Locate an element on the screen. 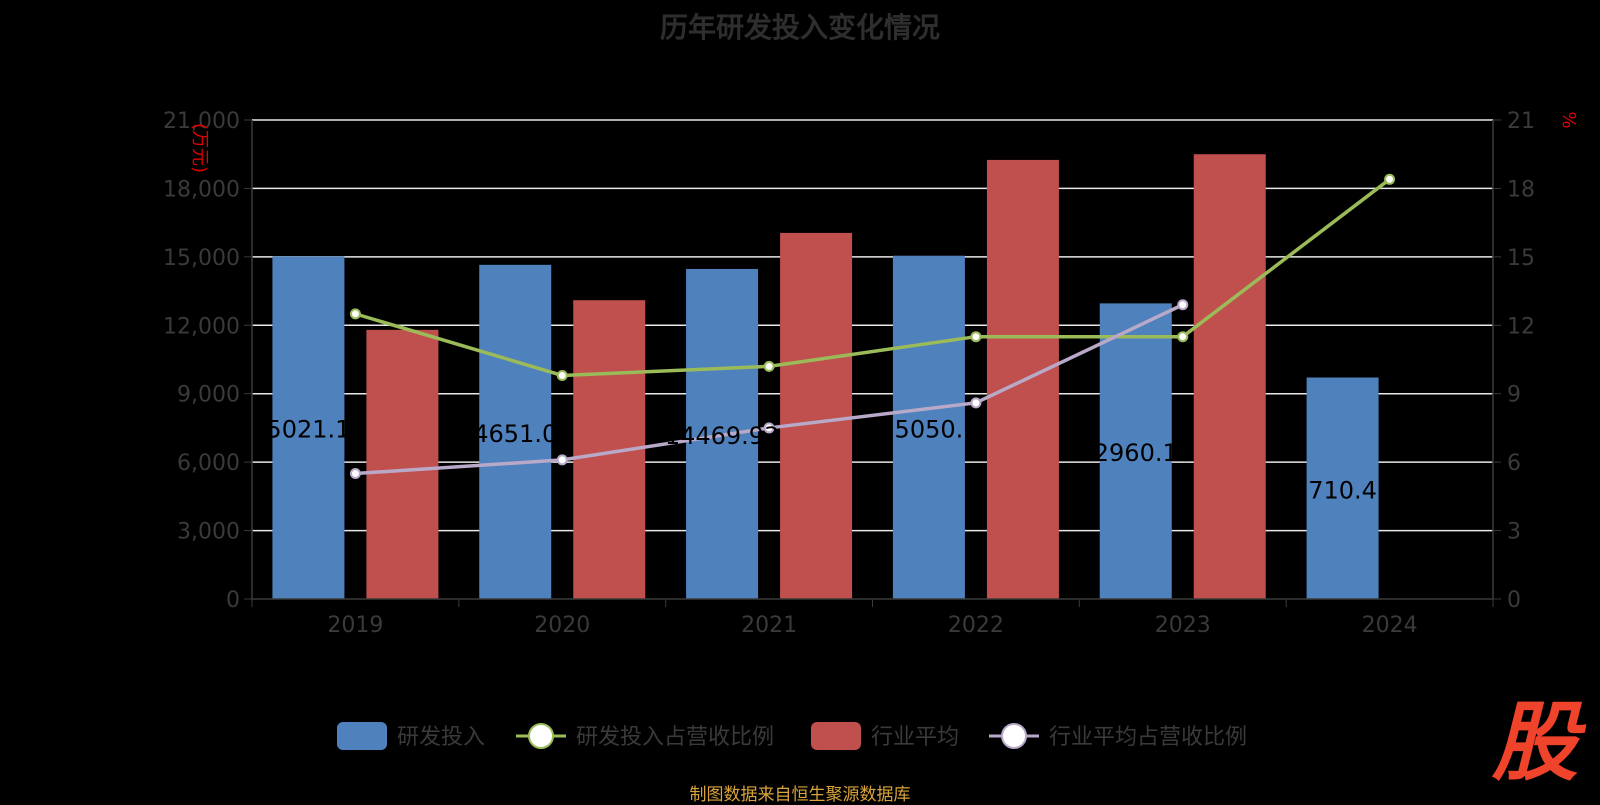 This screenshot has width=1600, height=805. legend-item: 行业平均占营收比例 is located at coordinates (1118, 736).